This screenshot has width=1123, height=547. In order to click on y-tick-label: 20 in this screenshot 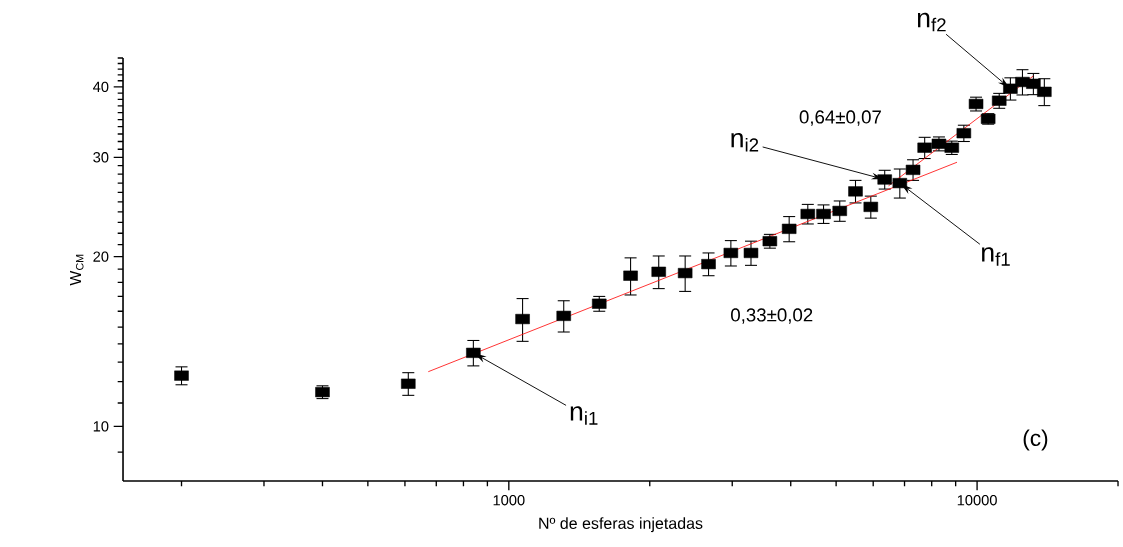, I will do `click(101, 256)`.